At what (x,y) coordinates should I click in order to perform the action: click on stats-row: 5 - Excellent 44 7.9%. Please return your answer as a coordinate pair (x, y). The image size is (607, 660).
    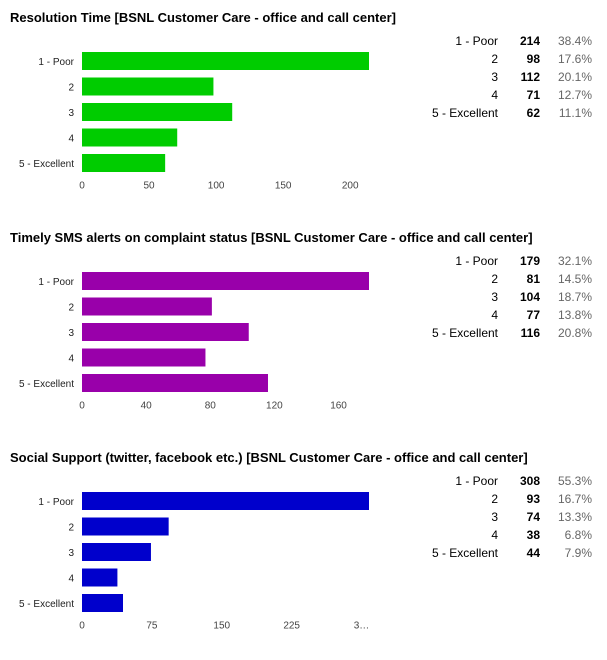
    Looking at the image, I should click on (505, 553).